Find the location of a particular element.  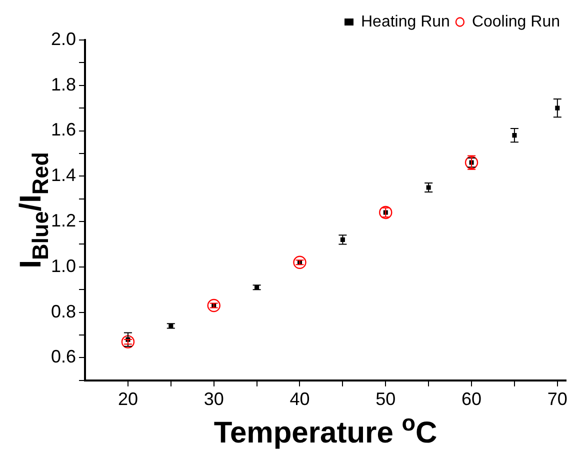

y-tick-label: 0.6 is located at coordinates (63, 356).